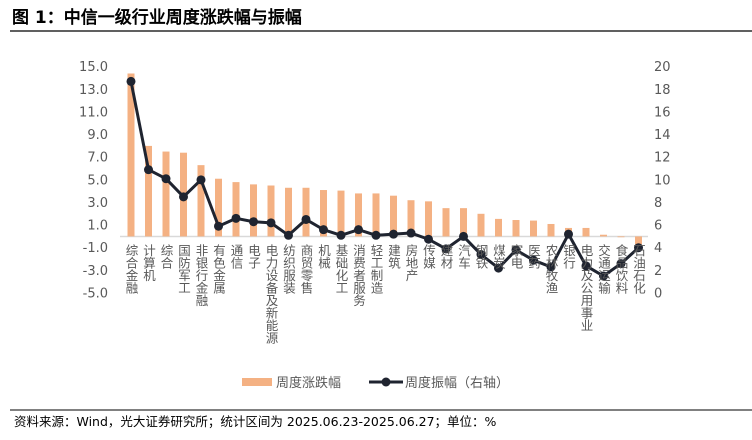 This screenshot has height=440, width=752. What do you see at coordinates (288, 269) in the screenshot?
I see `category-label: 纺织服装` at bounding box center [288, 269].